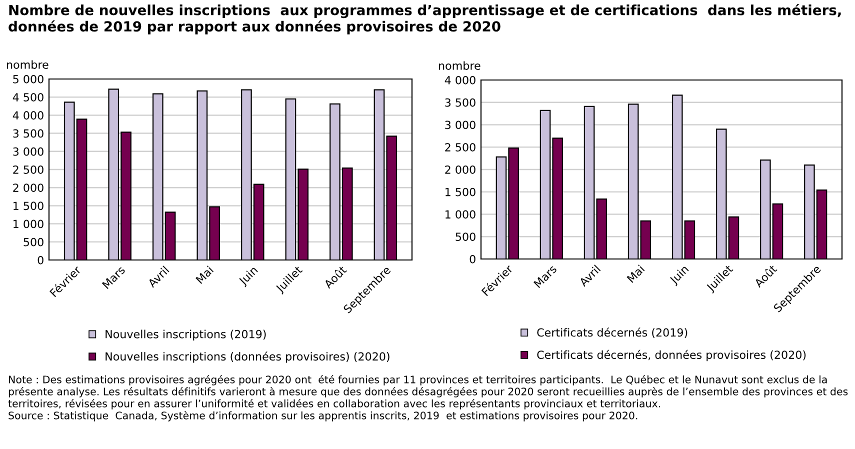  I want to click on source-note: Source : Statistique Canada, Système d’information sur les apprentis inscrits, 2019 et estimations provisoires pour 2020., so click(323, 416).